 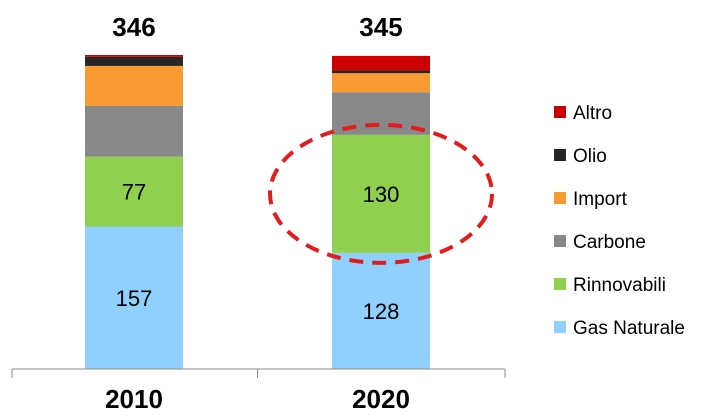 I want to click on bar-segment-olio-2010, so click(x=134, y=61).